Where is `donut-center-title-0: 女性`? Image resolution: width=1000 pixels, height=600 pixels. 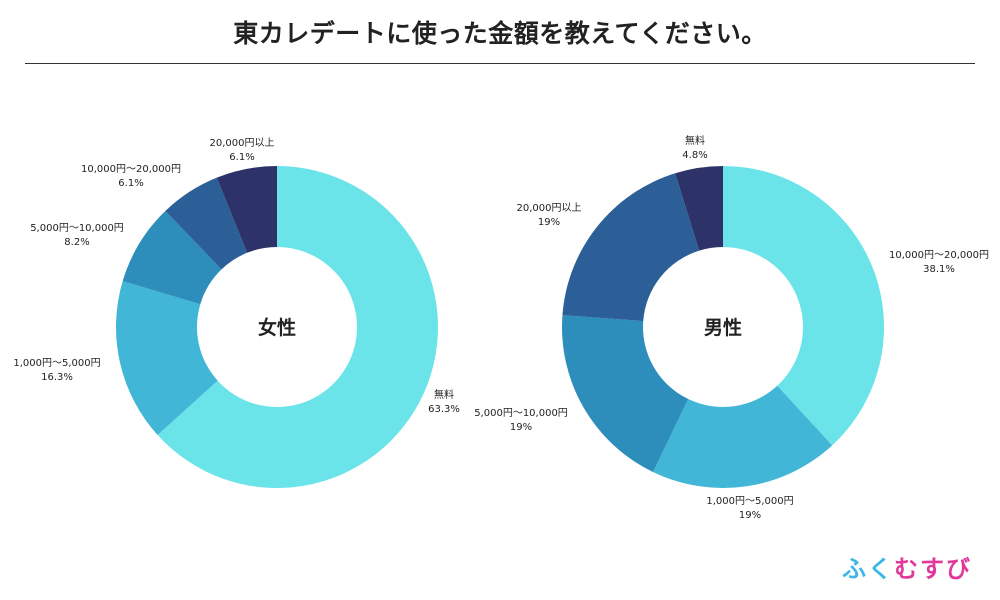
donut-center-title-0: 女性 is located at coordinates (277, 327).